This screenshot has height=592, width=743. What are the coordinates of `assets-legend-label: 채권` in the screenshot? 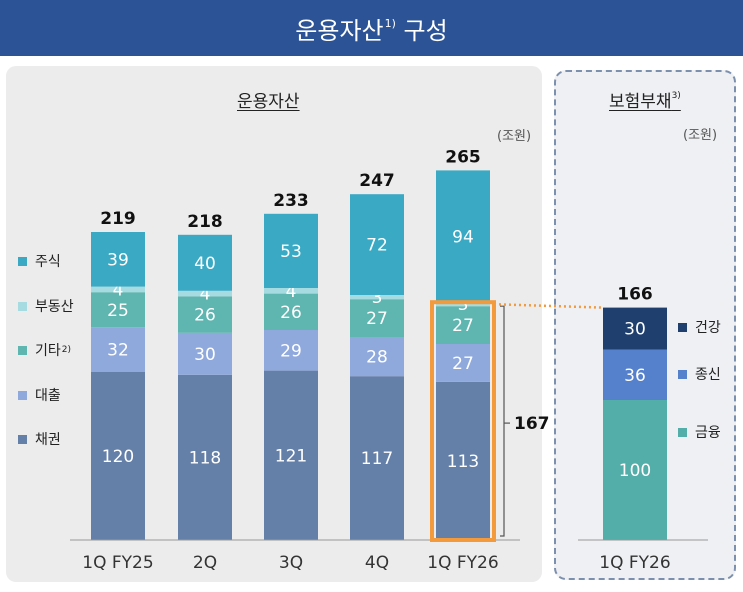 It's located at (48, 440).